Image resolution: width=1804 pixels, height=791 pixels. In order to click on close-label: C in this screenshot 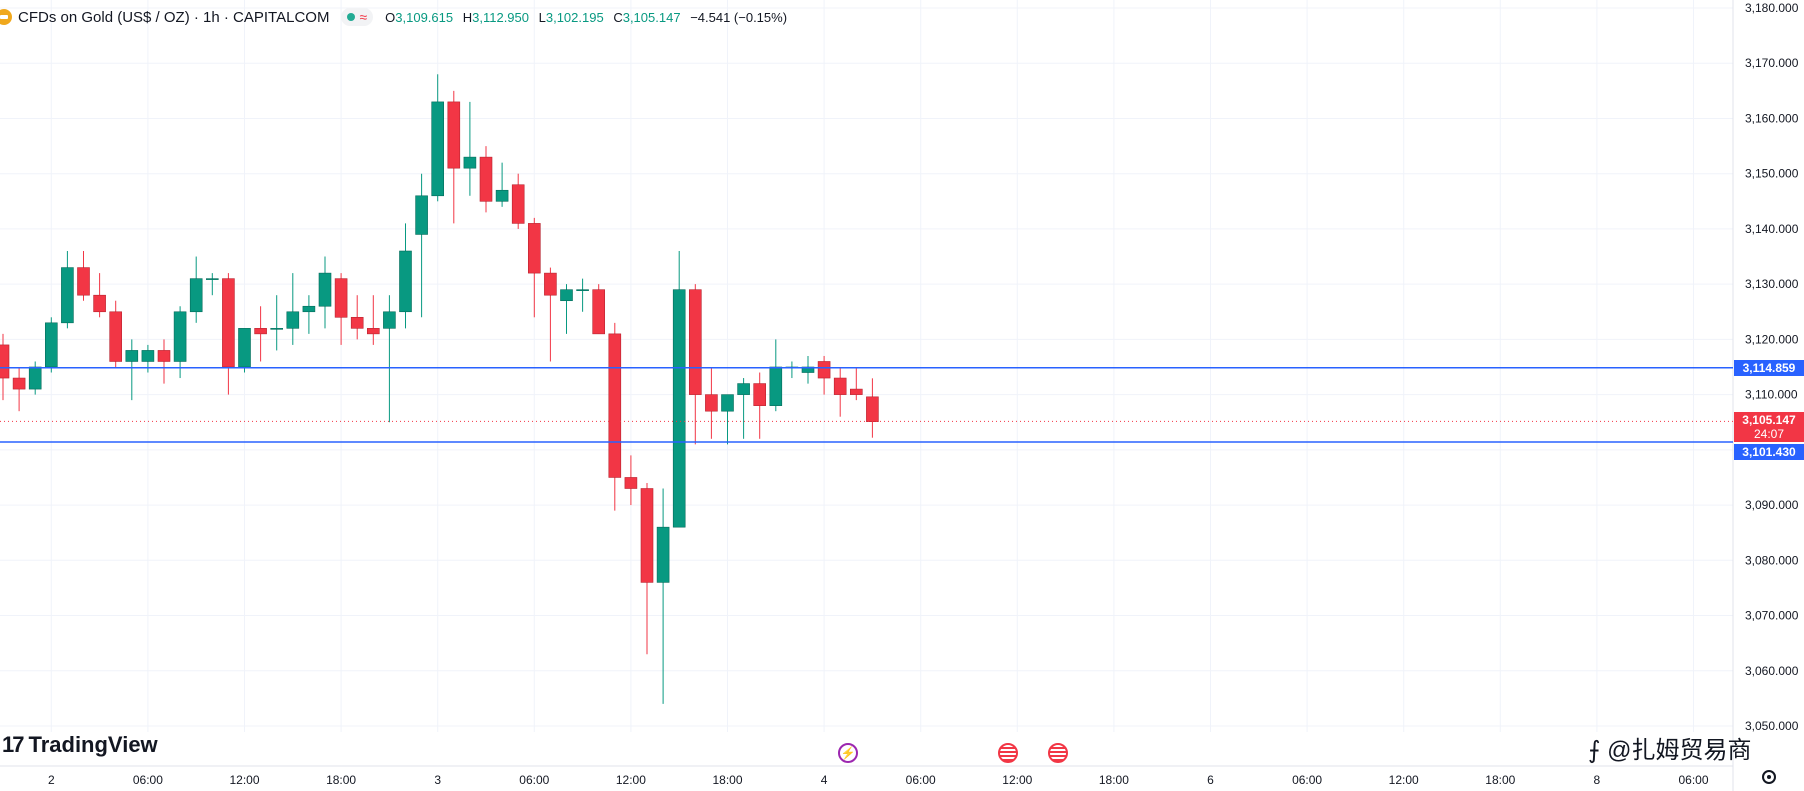, I will do `click(618, 17)`.